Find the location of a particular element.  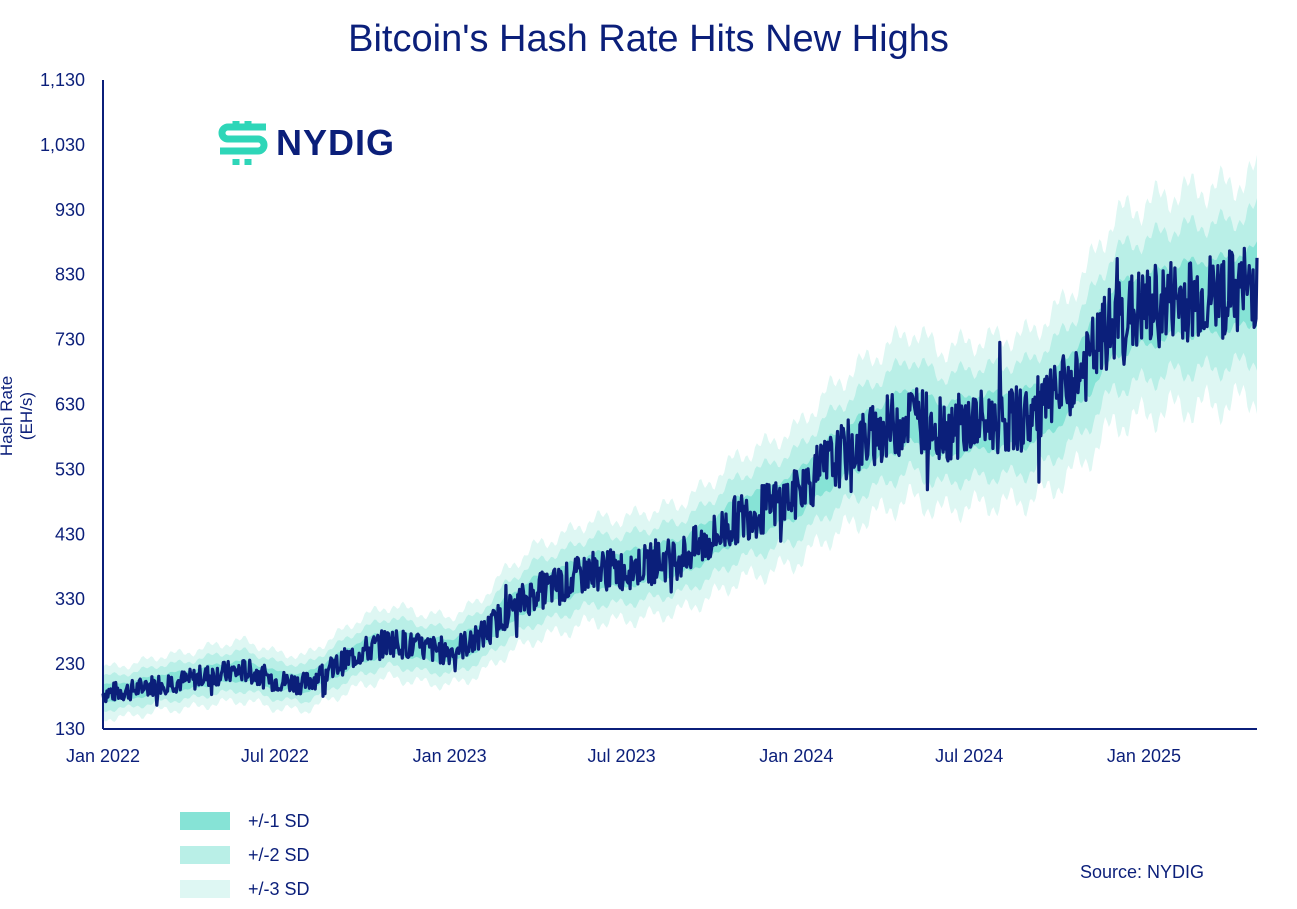

legend-item: +/-2 SD is located at coordinates (245, 855).